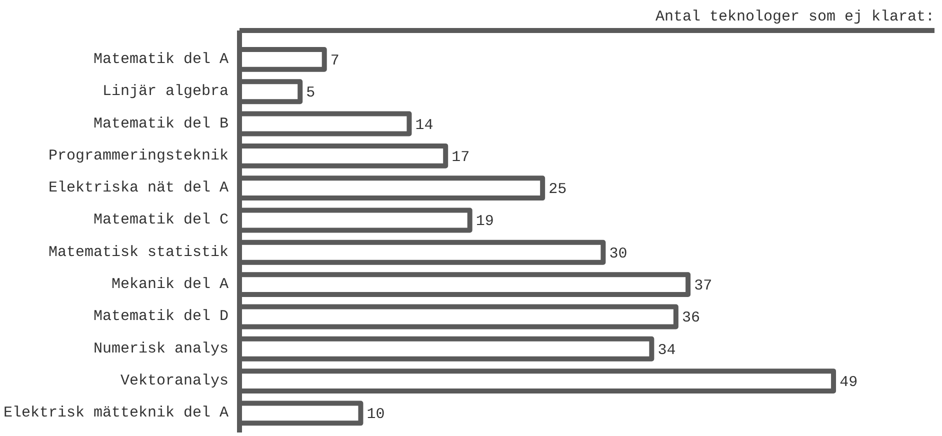 Image resolution: width=942 pixels, height=436 pixels. I want to click on data-label: 30, so click(618, 253).